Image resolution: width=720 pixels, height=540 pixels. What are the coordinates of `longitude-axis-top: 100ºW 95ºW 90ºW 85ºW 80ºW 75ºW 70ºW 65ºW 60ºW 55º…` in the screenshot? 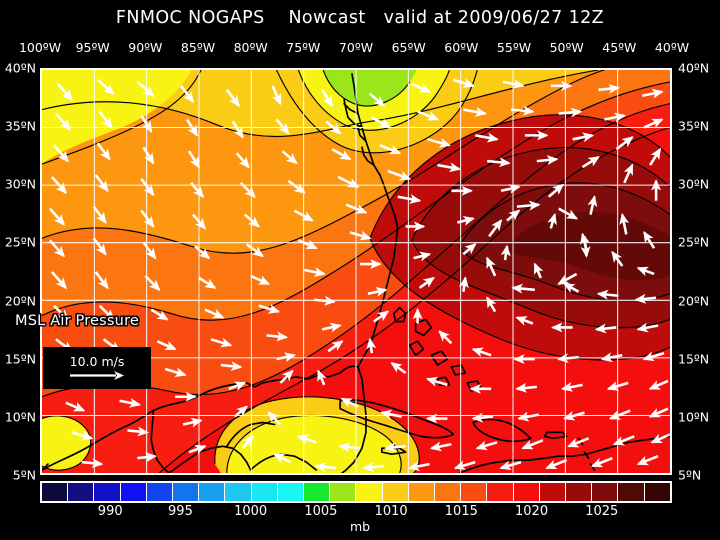 It's located at (354, 47).